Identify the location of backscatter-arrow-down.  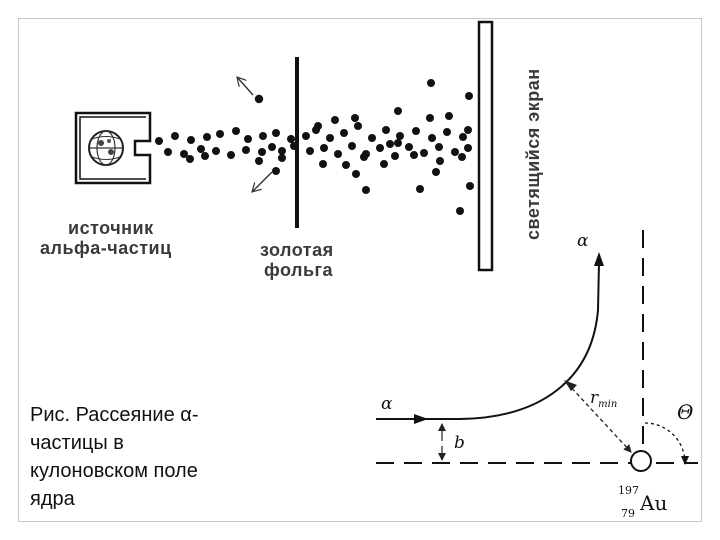
(262, 181).